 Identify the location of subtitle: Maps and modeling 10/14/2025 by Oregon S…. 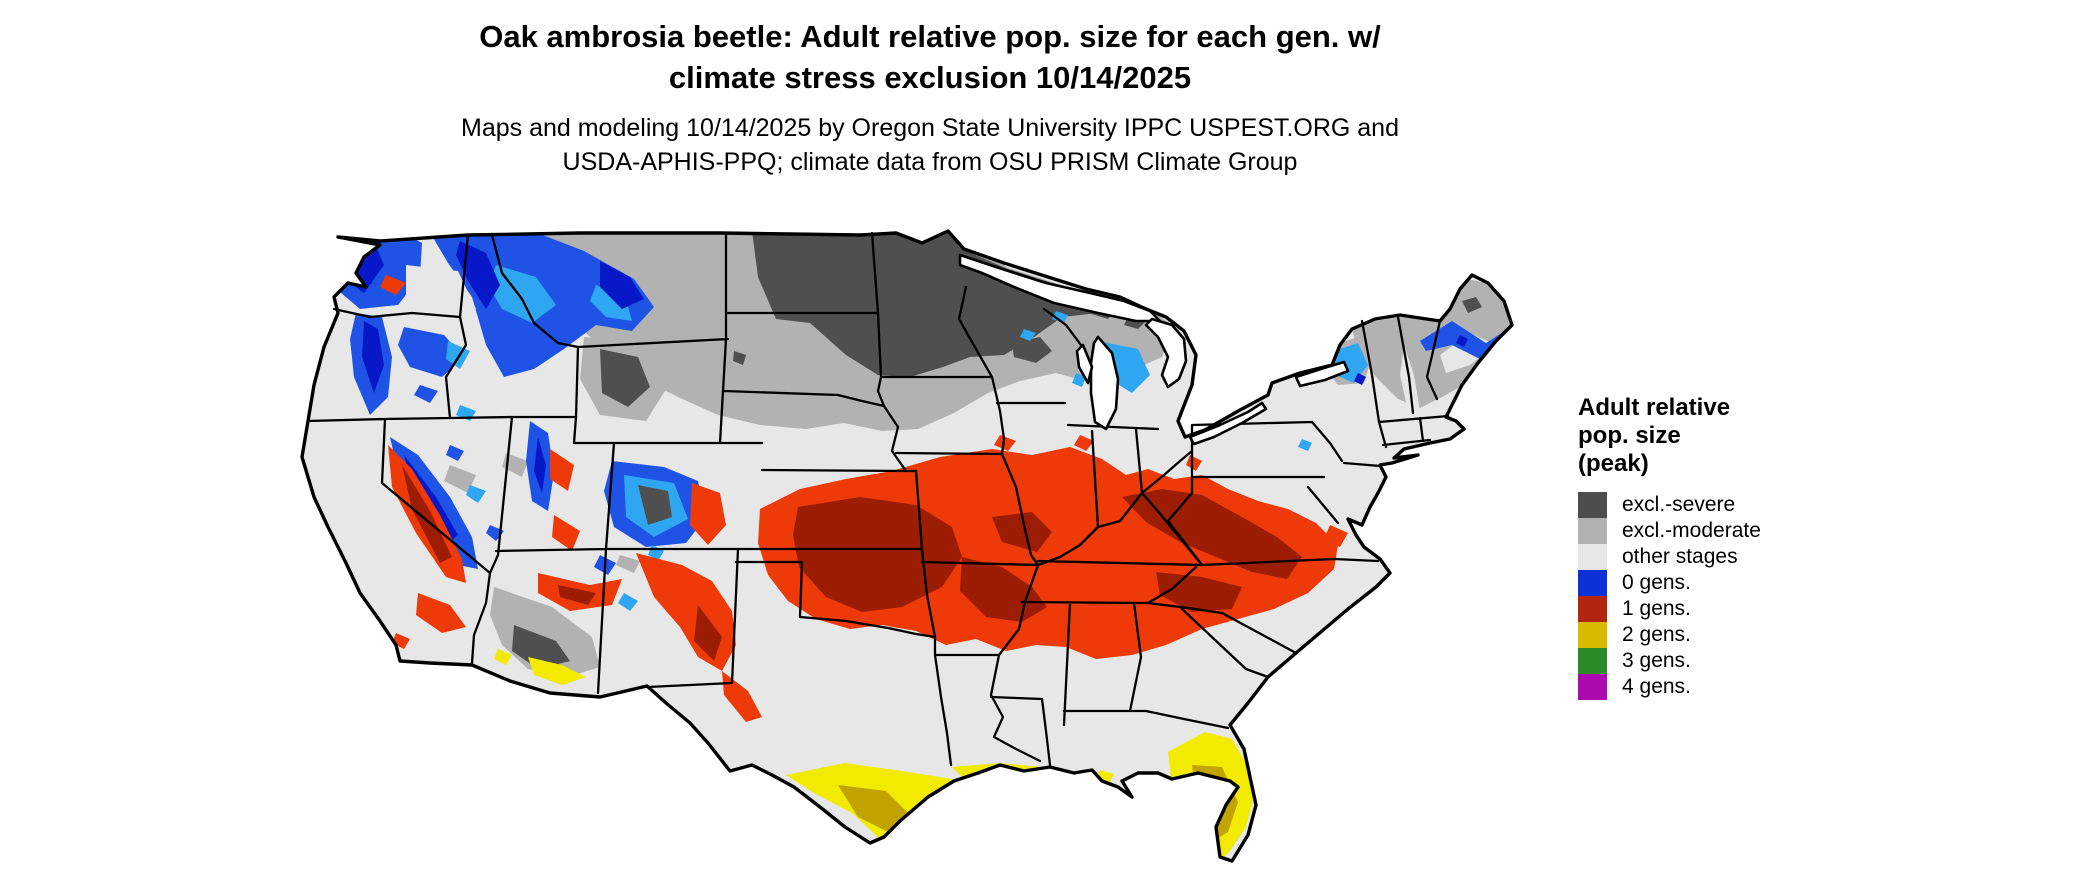
(930, 145).